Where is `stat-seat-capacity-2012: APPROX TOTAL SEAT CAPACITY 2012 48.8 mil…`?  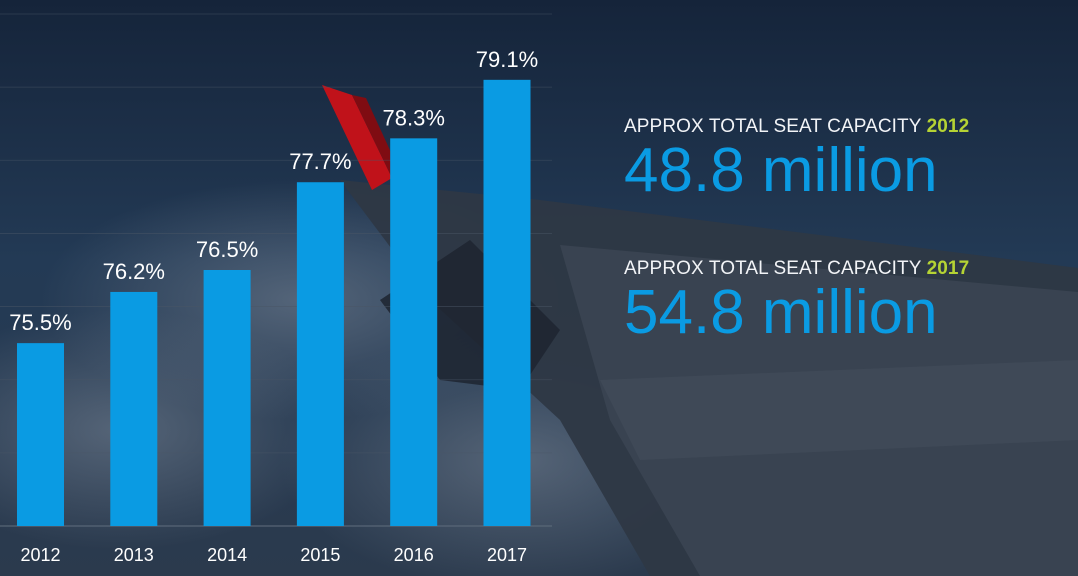
stat-seat-capacity-2012: APPROX TOTAL SEAT CAPACITY 2012 48.8 mil… is located at coordinates (796, 159).